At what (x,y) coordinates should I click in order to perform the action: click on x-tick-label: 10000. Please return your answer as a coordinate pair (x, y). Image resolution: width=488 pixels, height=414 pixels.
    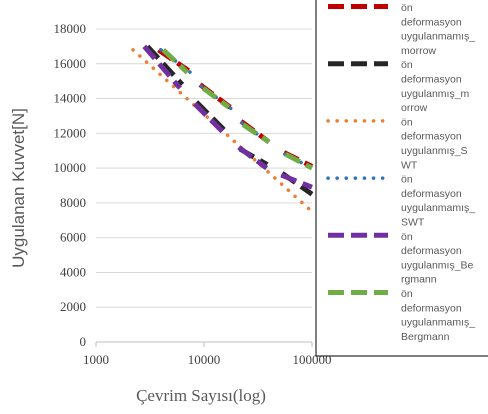
    Looking at the image, I should click on (204, 359).